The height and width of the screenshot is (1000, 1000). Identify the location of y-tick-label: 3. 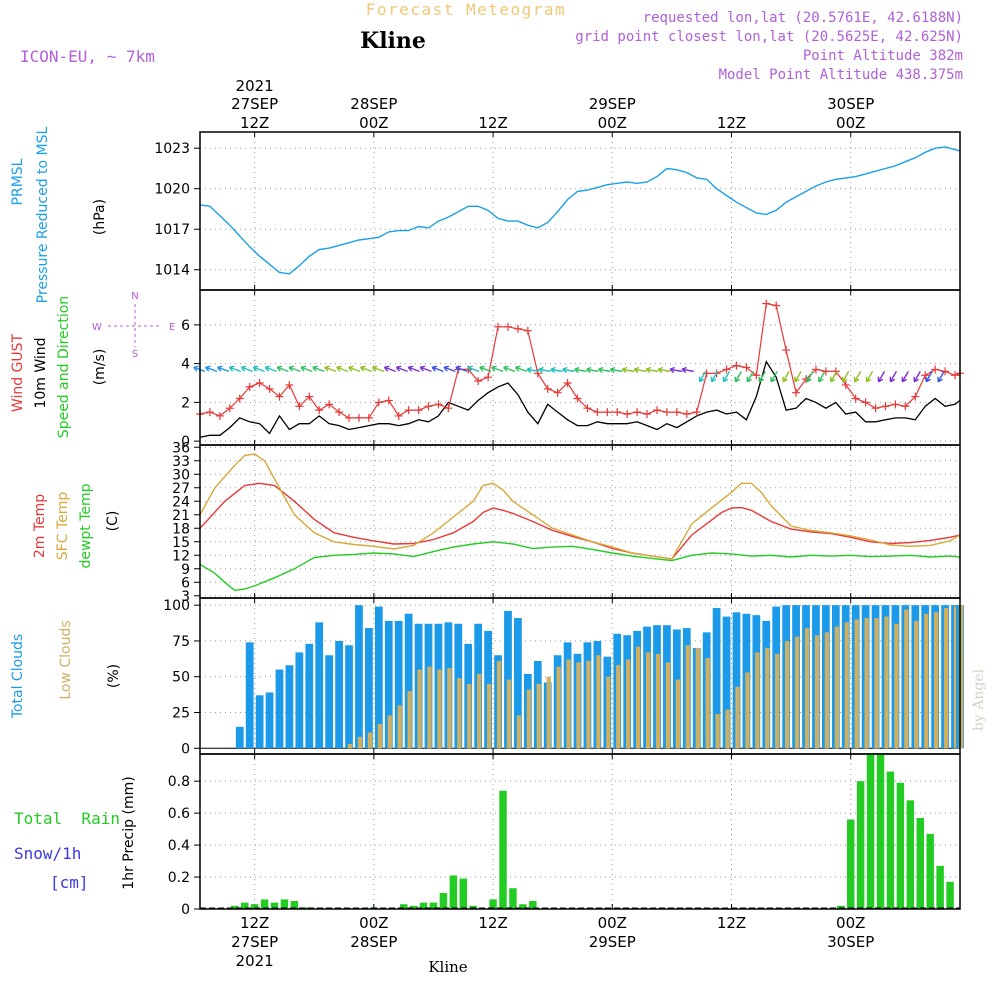
(185, 597).